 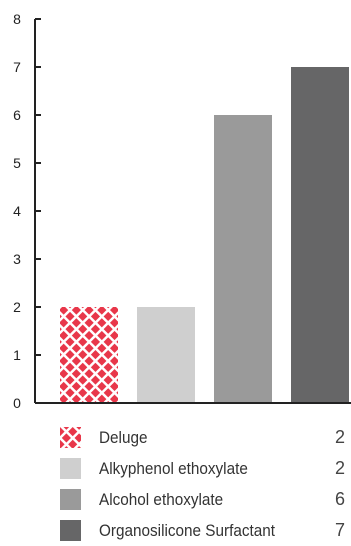 I want to click on legend-swatch-organosilicone-surfactant, so click(x=70, y=530).